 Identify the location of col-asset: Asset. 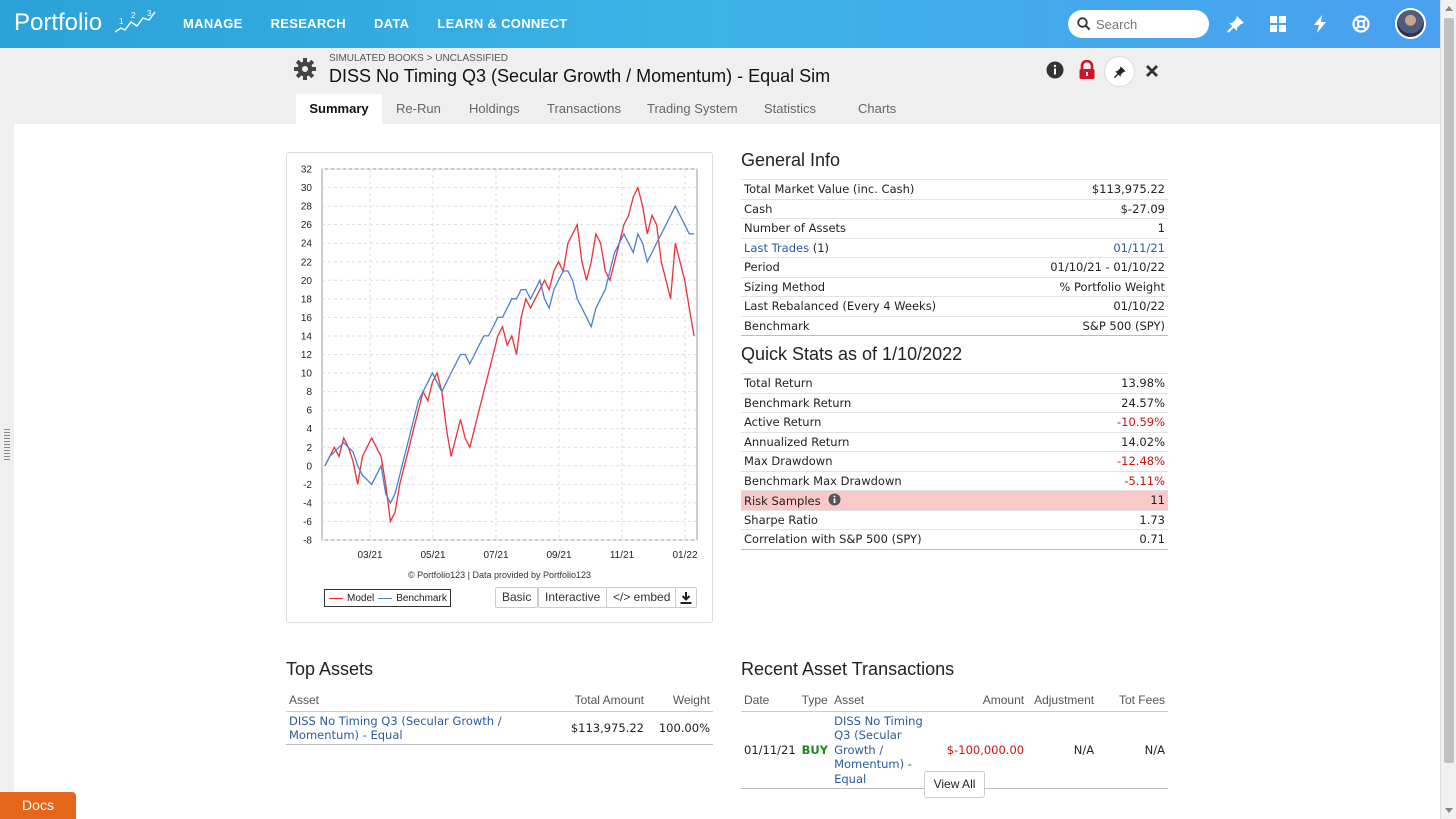
(421, 700).